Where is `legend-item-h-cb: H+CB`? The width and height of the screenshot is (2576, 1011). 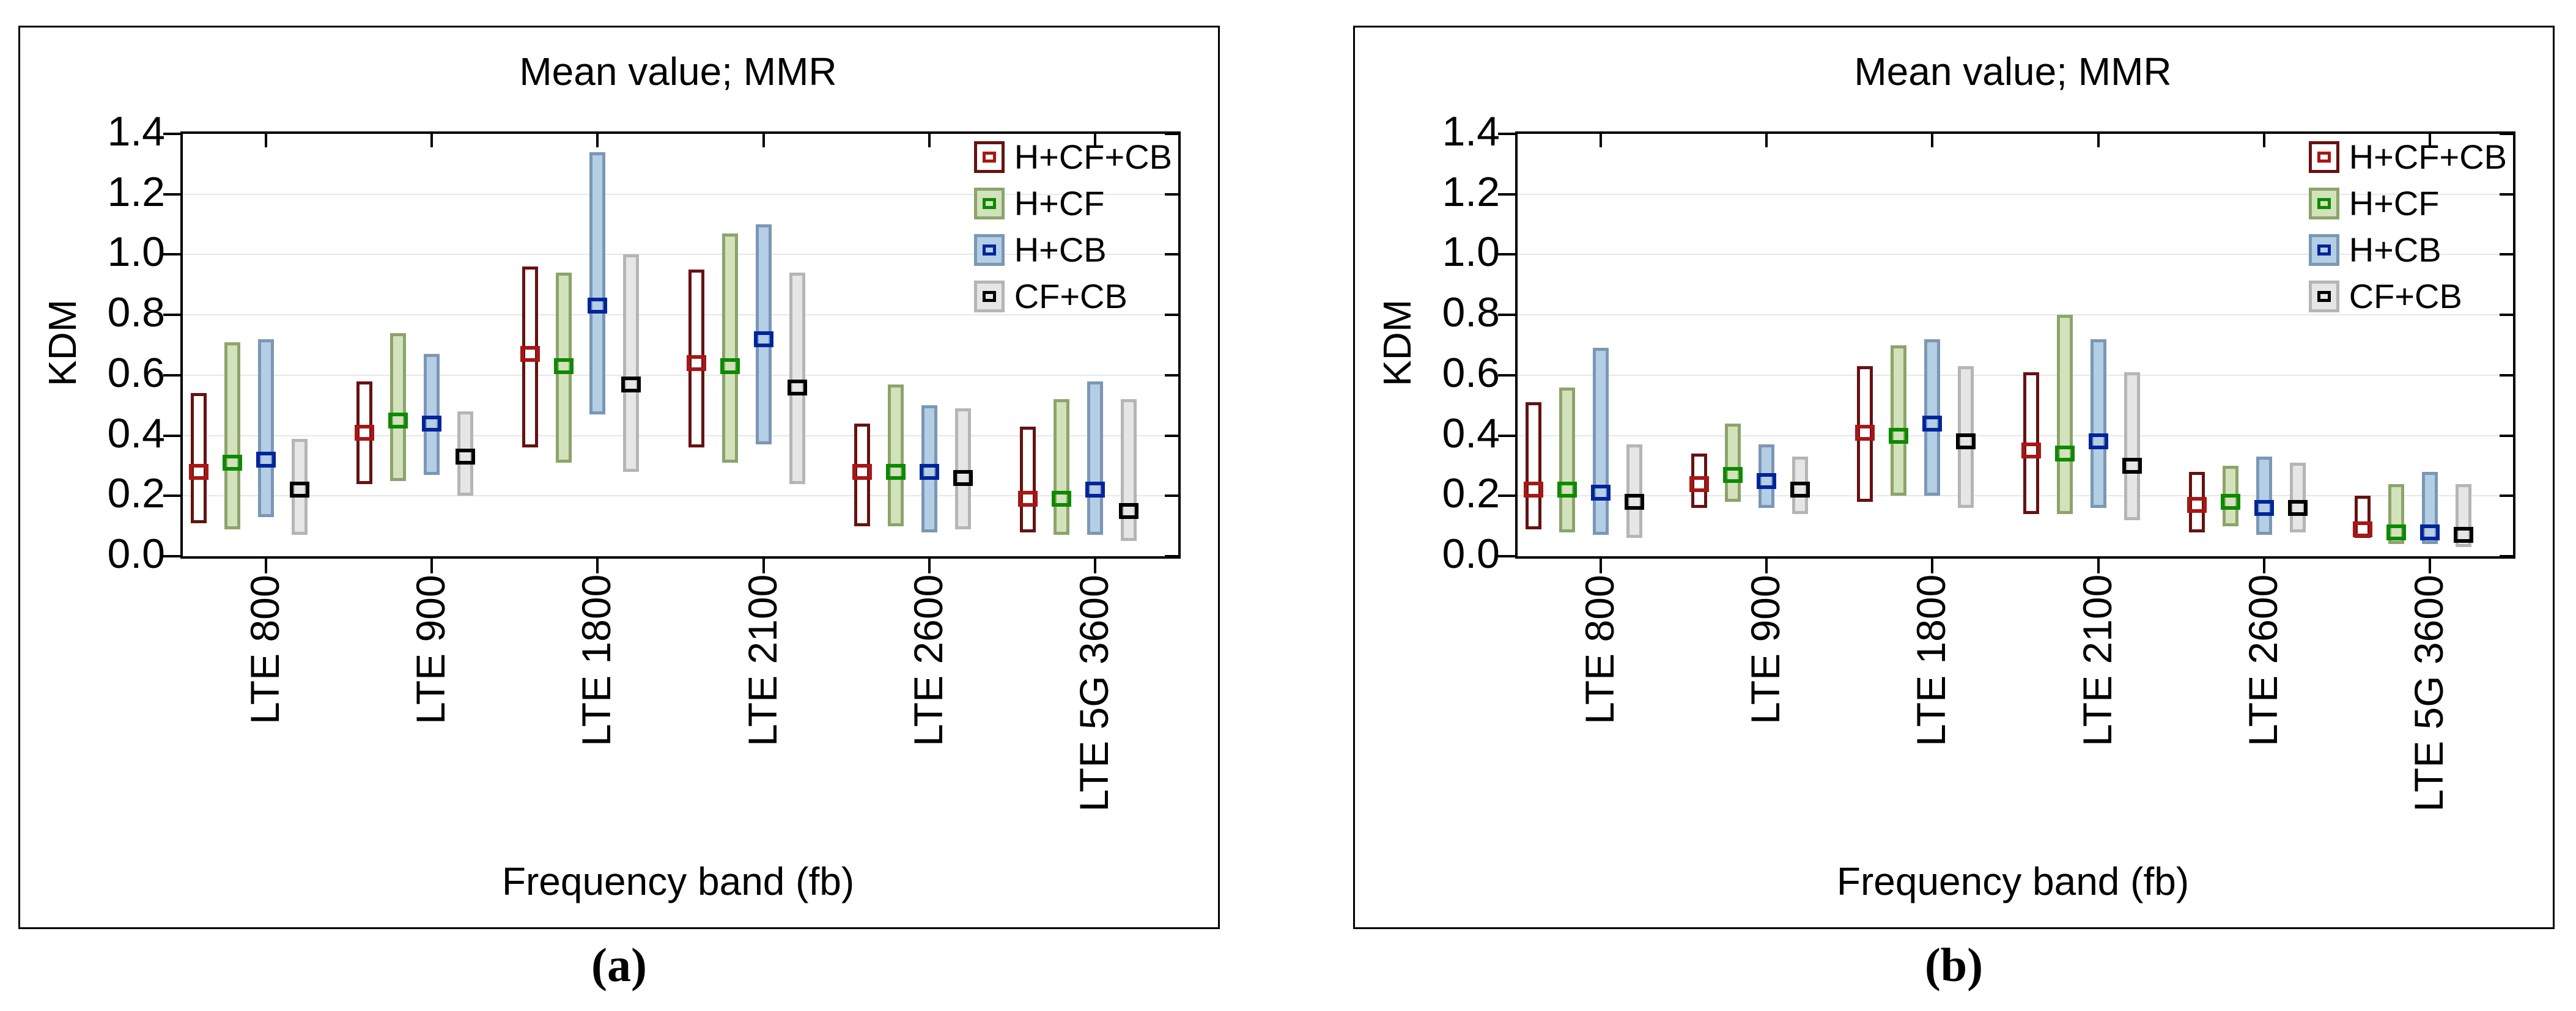 legend-item-h-cb: H+CB is located at coordinates (1072, 249).